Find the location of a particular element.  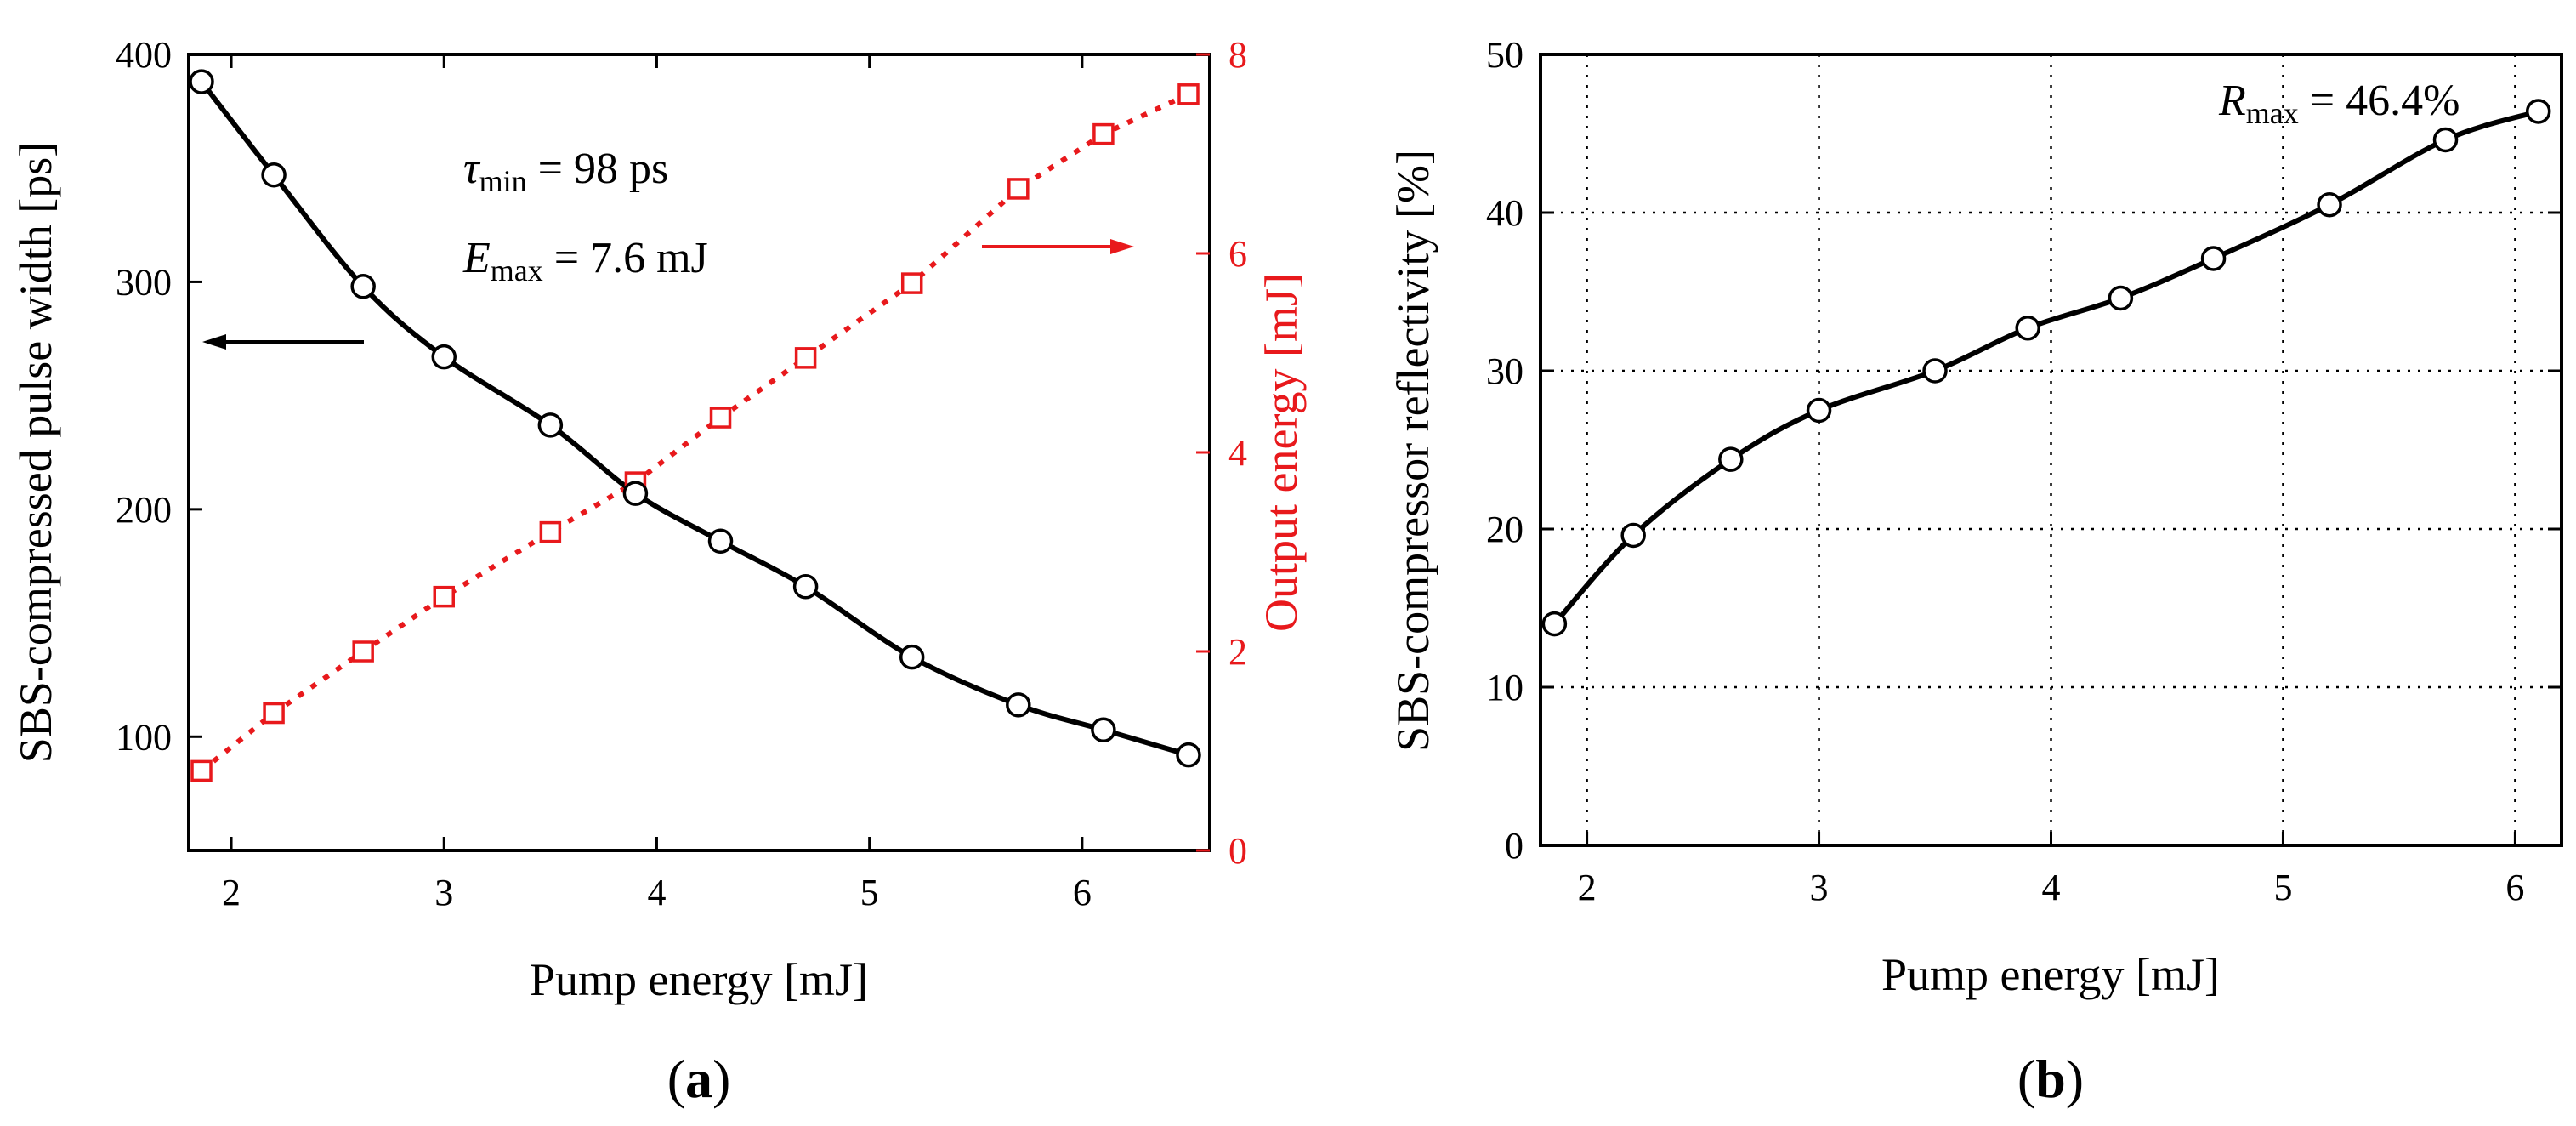

emax-subscript: max is located at coordinates (517, 270).